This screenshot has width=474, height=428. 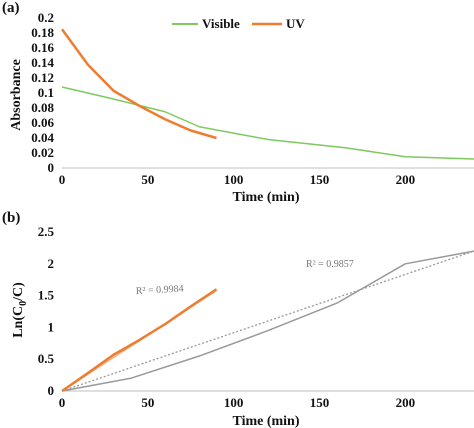 I want to click on y-tick-label: 1, so click(x=51, y=326).